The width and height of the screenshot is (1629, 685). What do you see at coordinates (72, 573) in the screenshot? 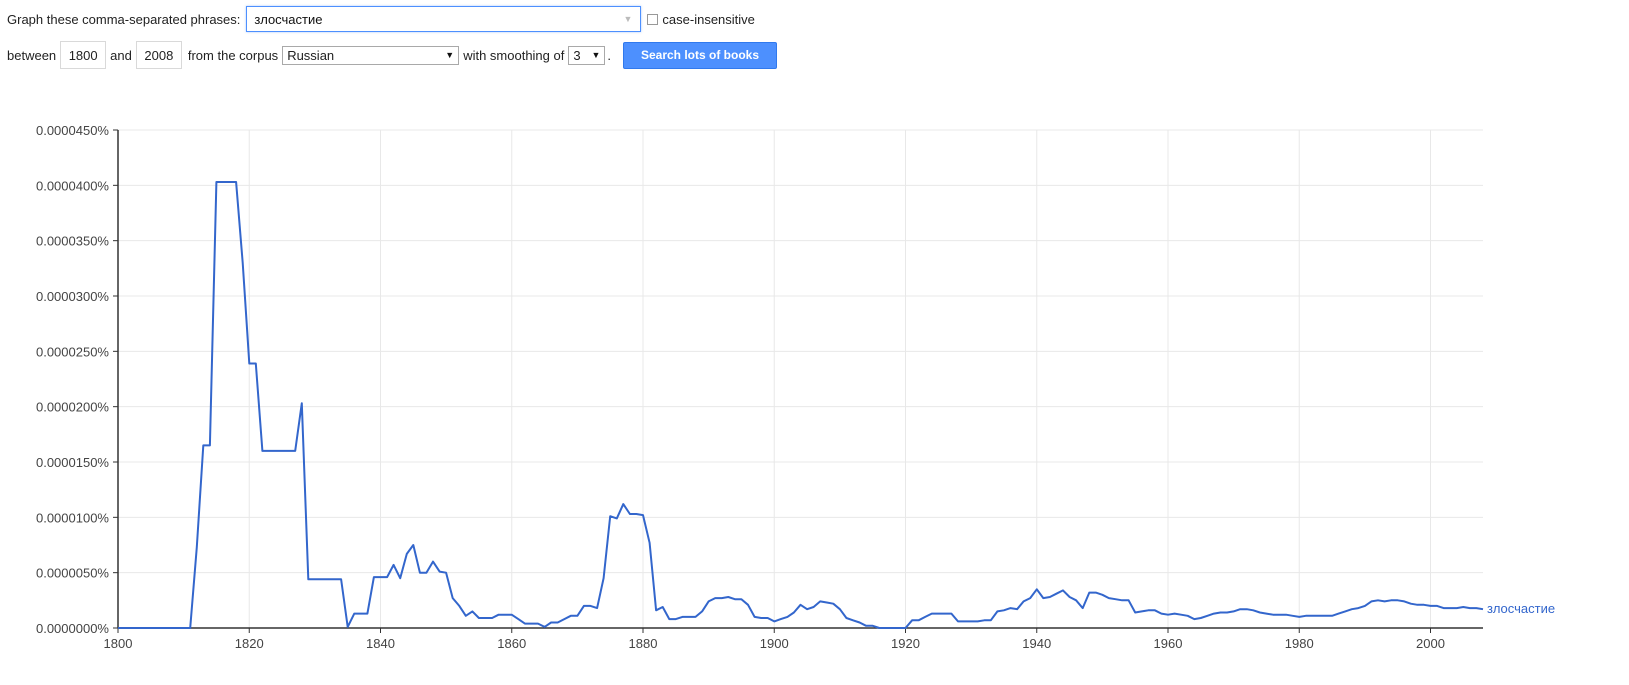
I see `y-tick-label: 0.0000050%` at bounding box center [72, 573].